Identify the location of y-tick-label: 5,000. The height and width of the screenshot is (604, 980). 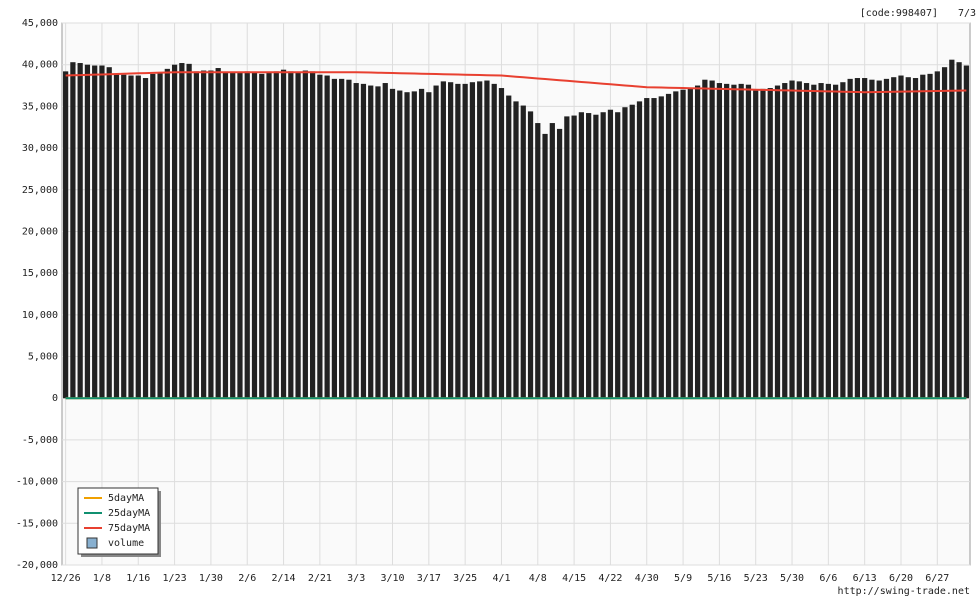
(43, 357).